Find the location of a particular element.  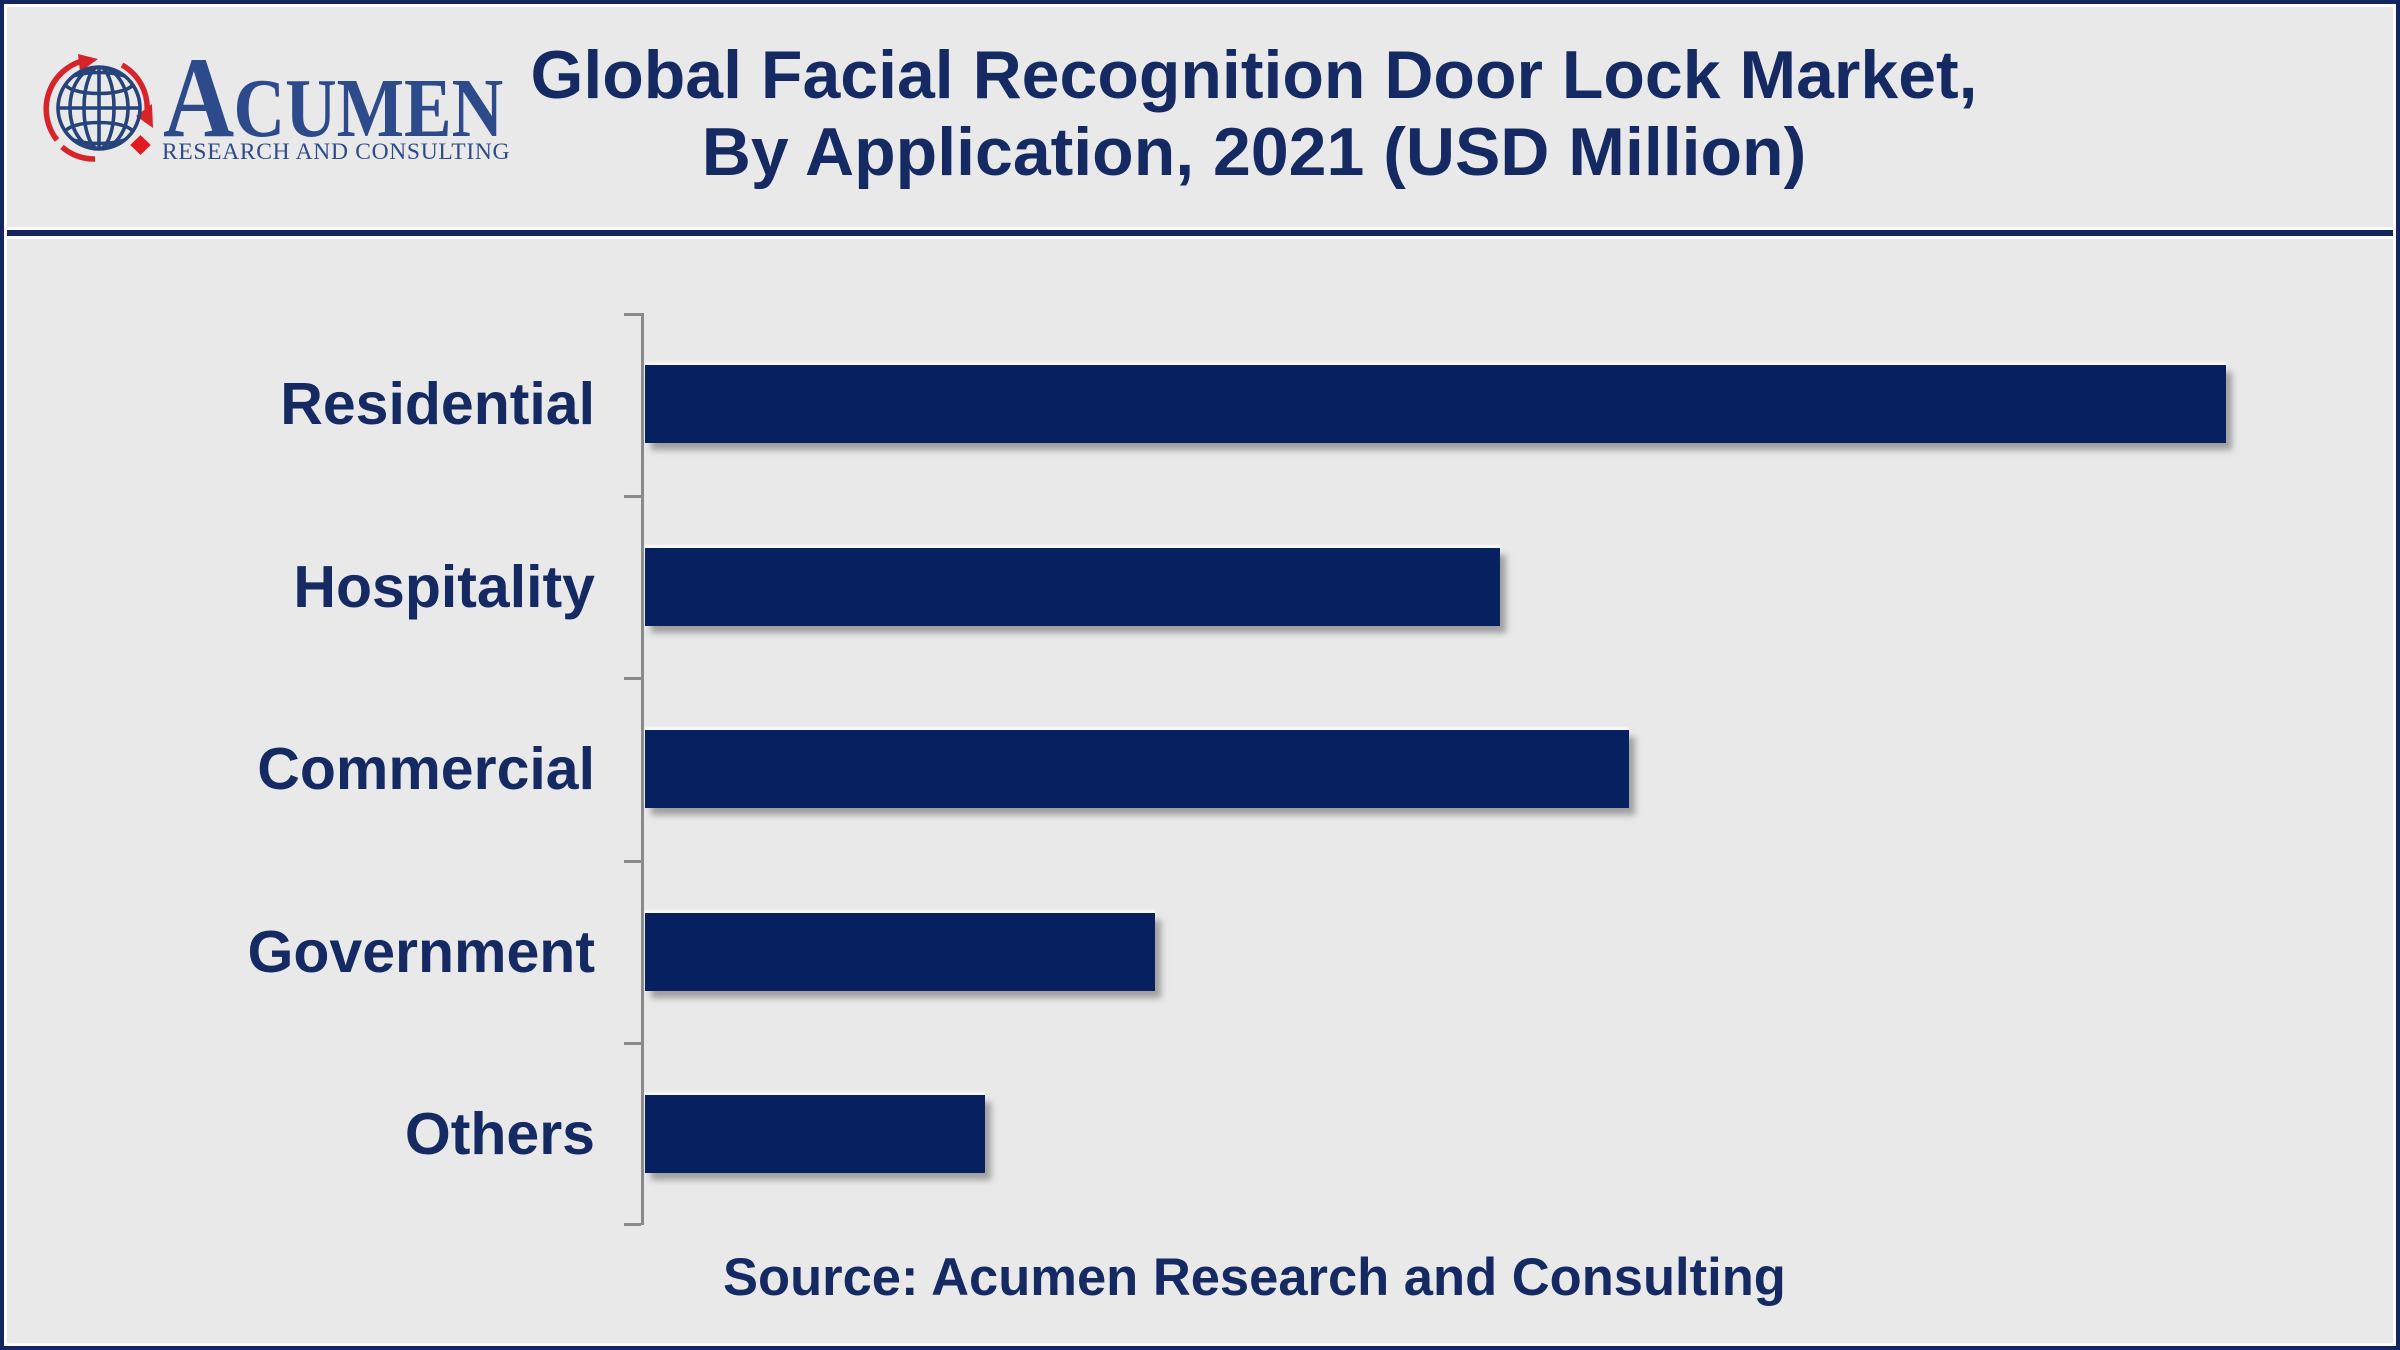

svg-text: CUMEN is located at coordinates (369, 108).